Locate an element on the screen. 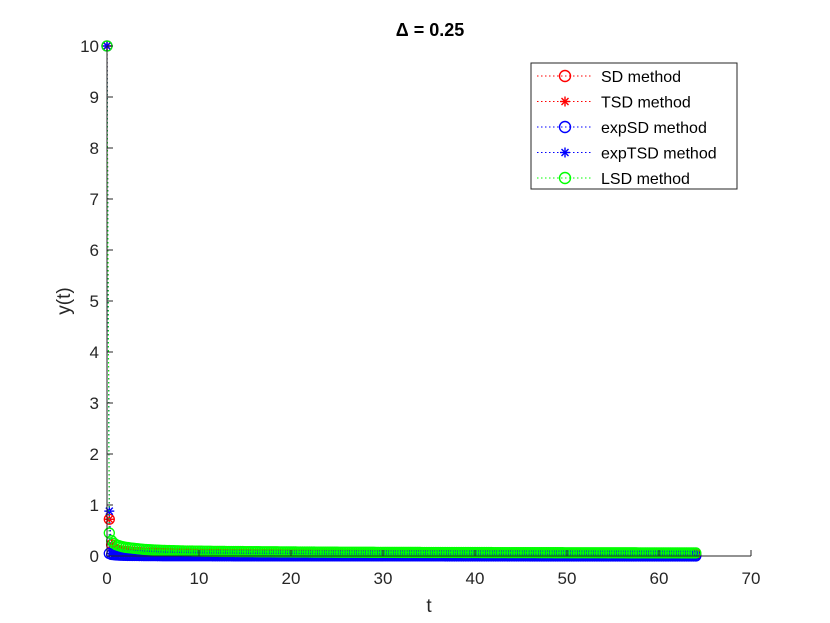 This screenshot has width=830, height=623. legend-entry: expSD method is located at coordinates (622, 128).